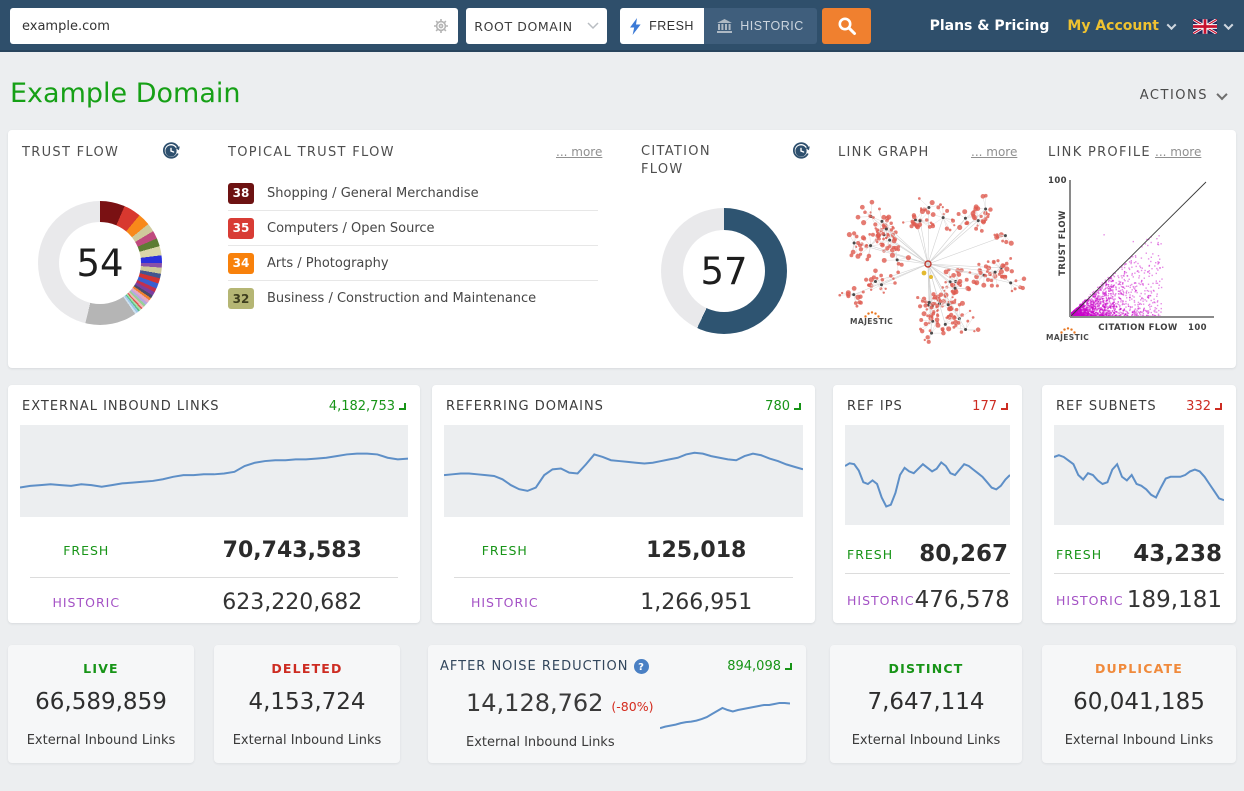  Describe the element at coordinates (536, 26) in the screenshot. I see `index-scope-select: ROOT DOMAIN` at that location.